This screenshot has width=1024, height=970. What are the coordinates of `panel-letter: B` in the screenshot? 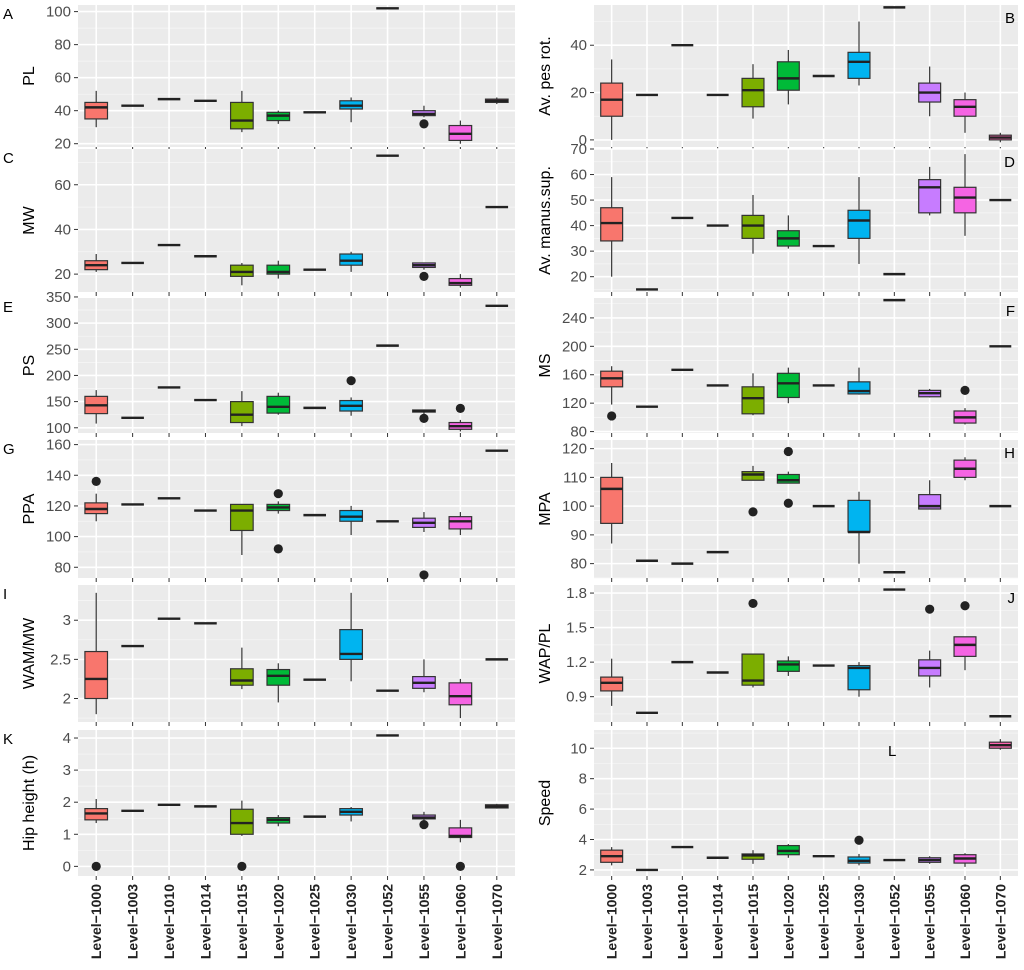 It's located at (1010, 18).